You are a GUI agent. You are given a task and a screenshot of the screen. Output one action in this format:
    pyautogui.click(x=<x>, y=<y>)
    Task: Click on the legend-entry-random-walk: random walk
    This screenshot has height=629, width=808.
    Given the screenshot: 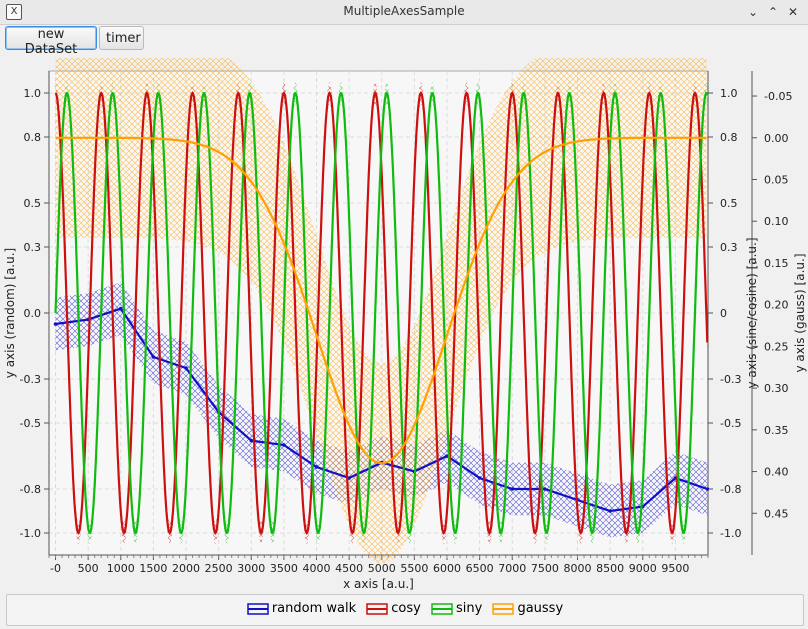 What is the action you would take?
    pyautogui.click(x=301, y=609)
    